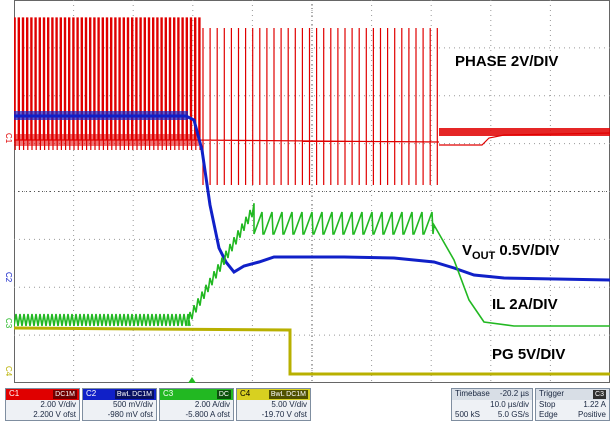 The image size is (610, 423). Describe the element at coordinates (14, 393) in the screenshot. I see `c1-name: C1` at that location.